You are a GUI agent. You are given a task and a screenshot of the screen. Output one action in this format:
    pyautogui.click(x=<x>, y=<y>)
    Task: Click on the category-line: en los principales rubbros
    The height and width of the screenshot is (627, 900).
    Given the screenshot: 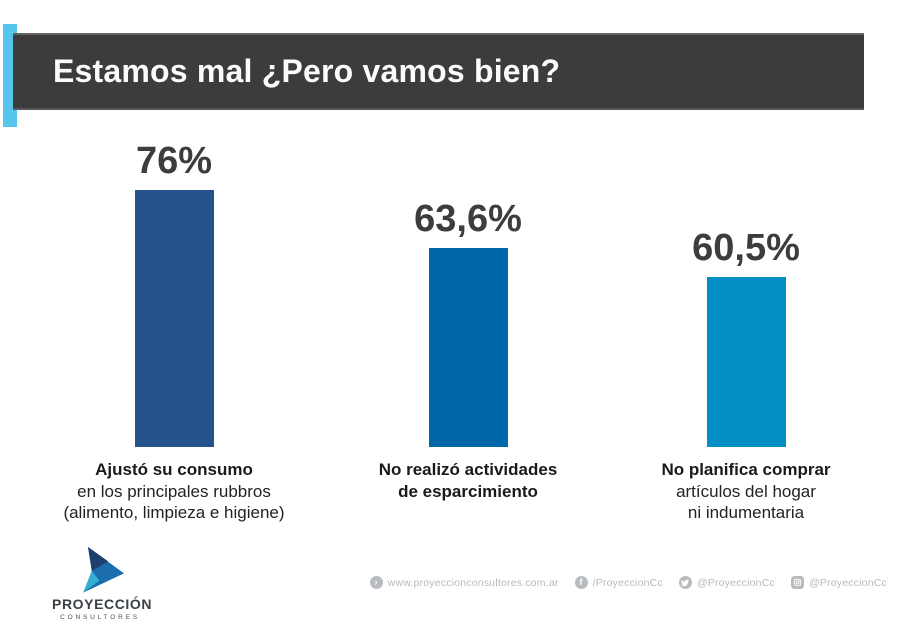 What is the action you would take?
    pyautogui.click(x=174, y=491)
    